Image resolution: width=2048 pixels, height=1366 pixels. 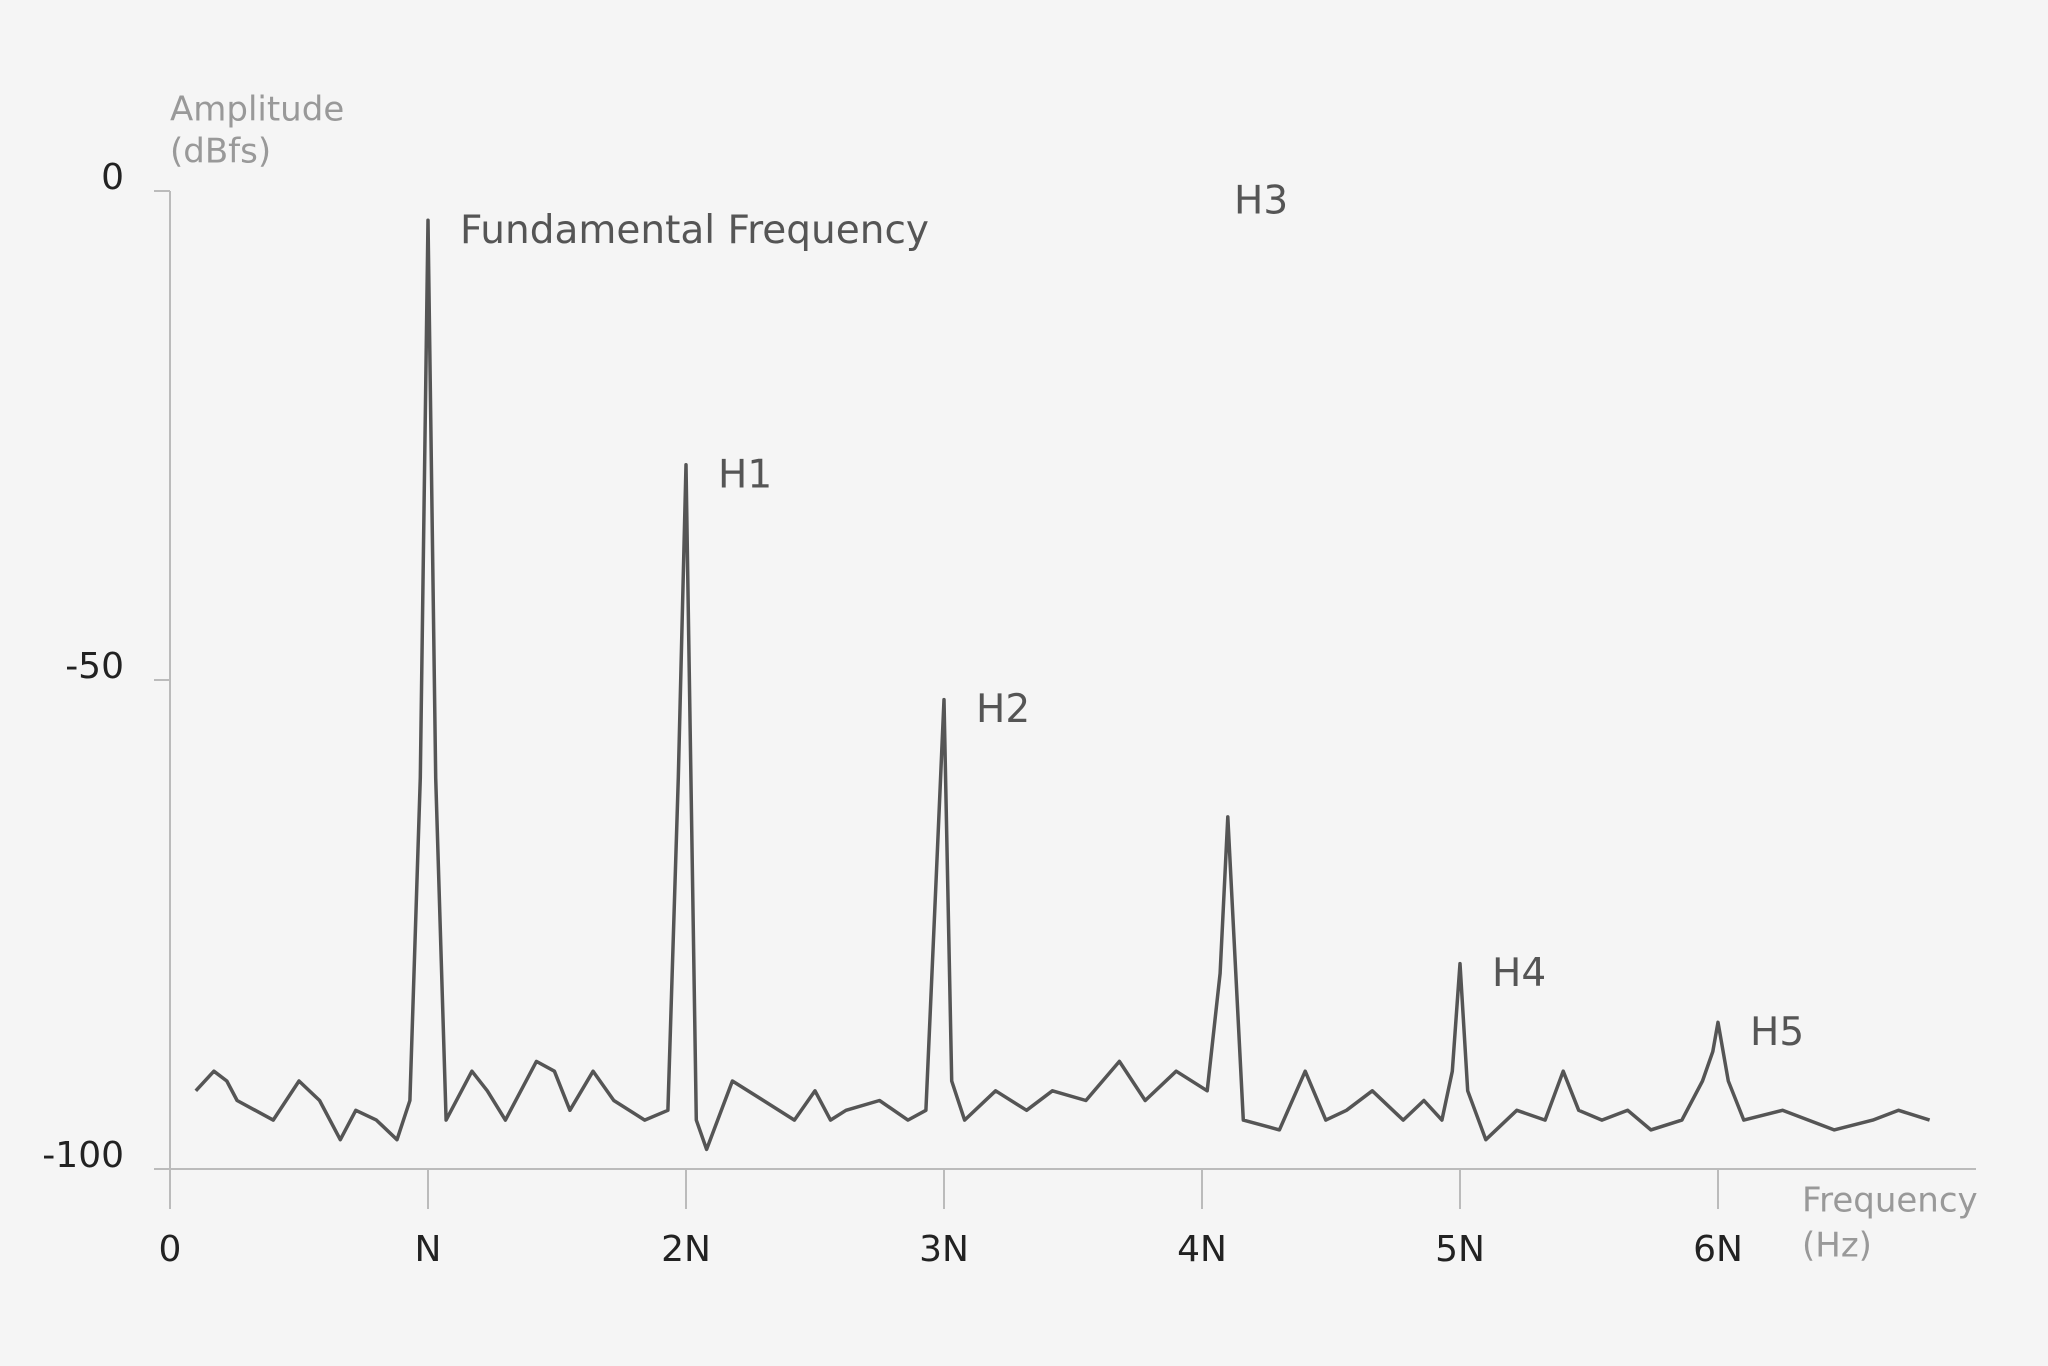 I want to click on x-tick-label: 0, so click(x=170, y=1249).